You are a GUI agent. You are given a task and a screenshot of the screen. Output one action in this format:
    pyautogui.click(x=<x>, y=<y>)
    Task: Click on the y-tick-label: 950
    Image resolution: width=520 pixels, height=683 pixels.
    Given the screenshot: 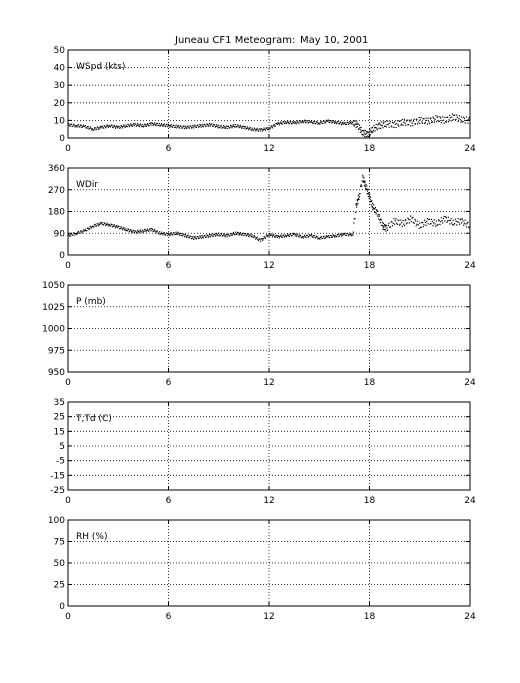 What is the action you would take?
    pyautogui.click(x=56, y=373)
    